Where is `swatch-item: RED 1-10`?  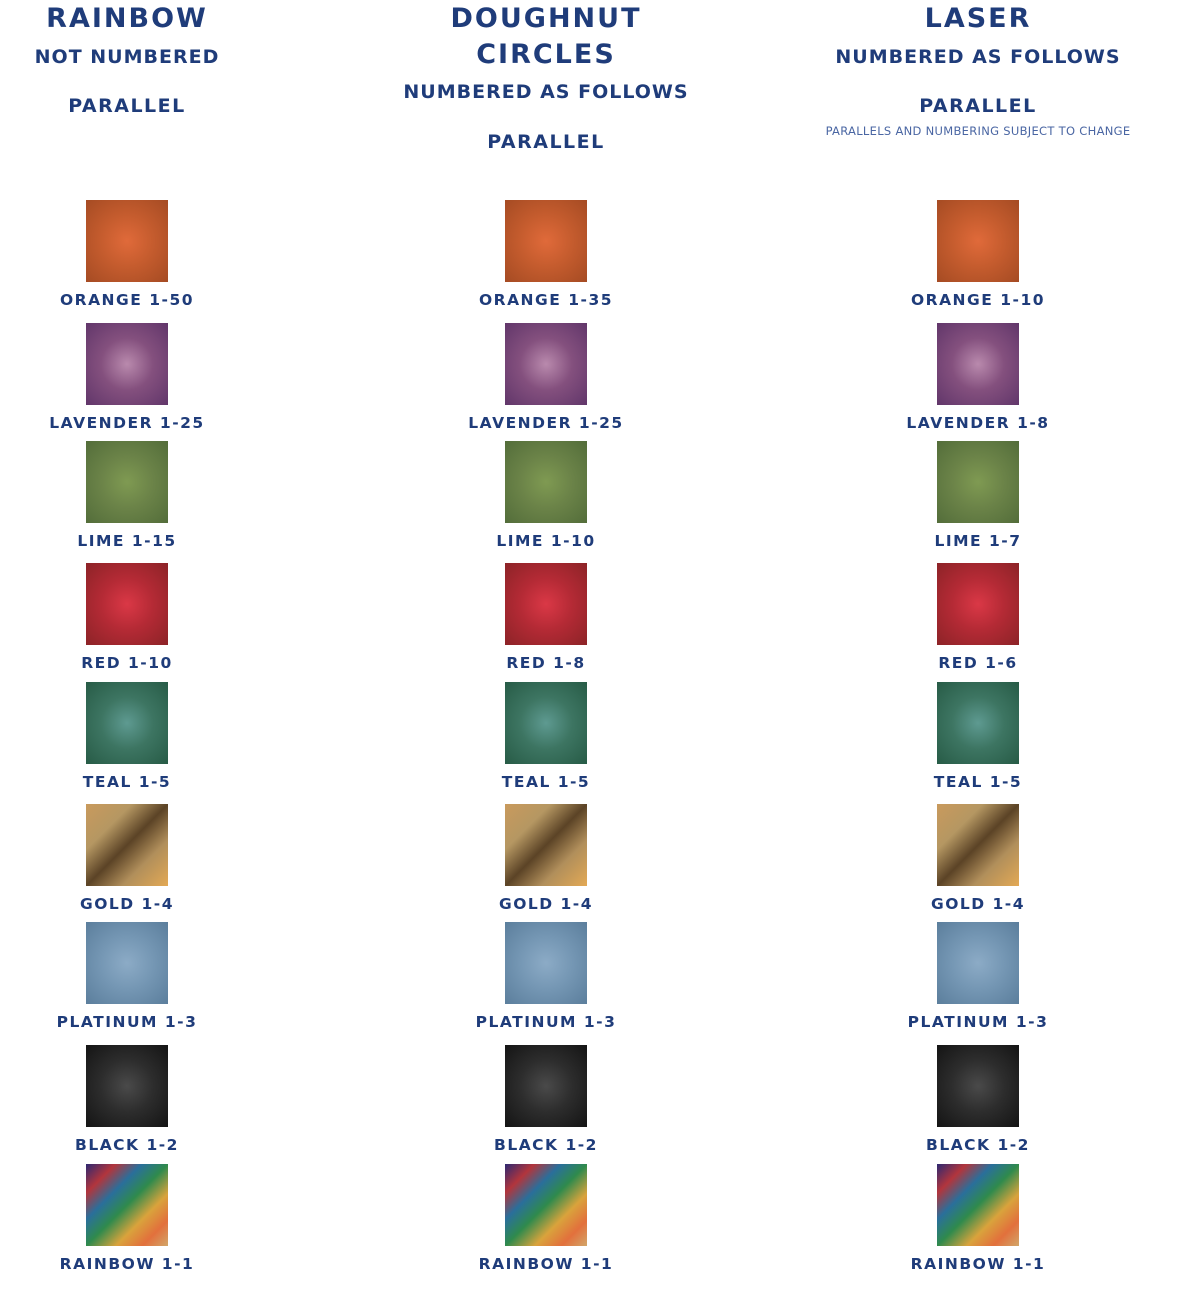 swatch-item: RED 1-10 is located at coordinates (127, 617).